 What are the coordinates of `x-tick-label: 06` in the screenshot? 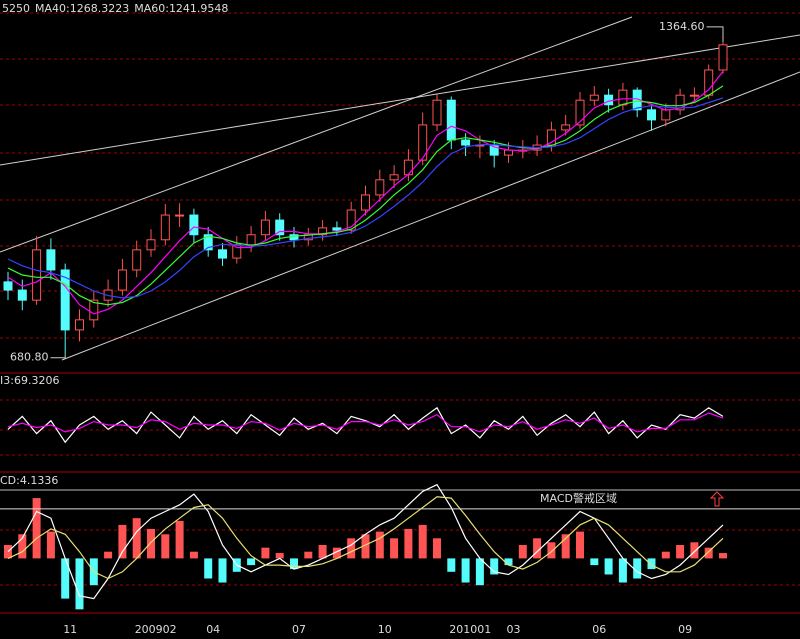 It's located at (599, 629).